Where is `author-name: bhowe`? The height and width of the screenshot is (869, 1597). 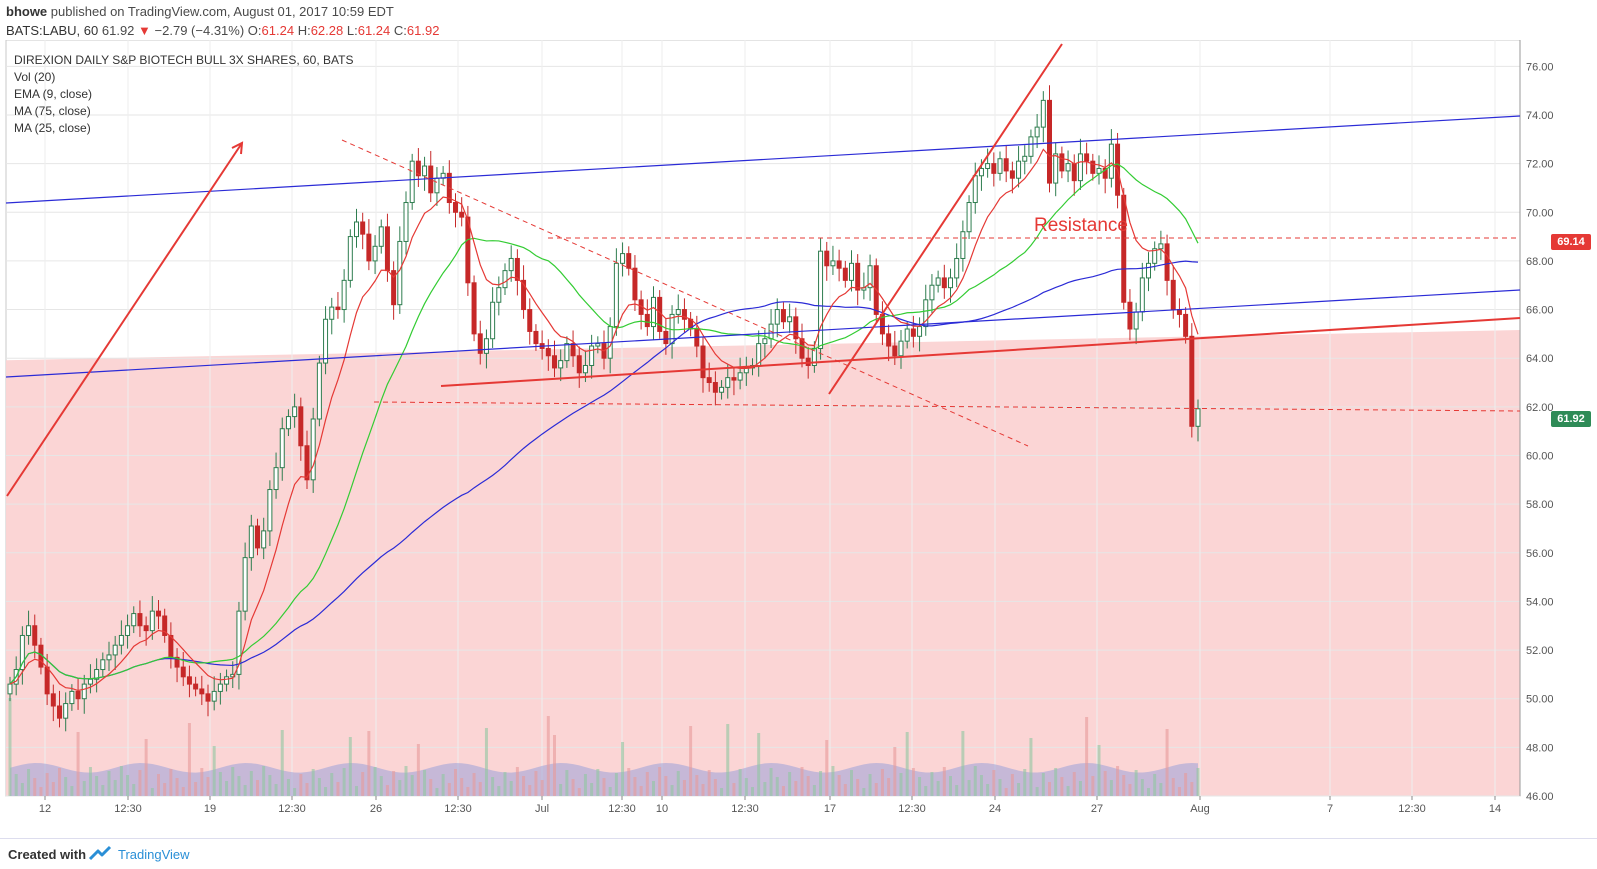
author-name: bhowe is located at coordinates (27, 11).